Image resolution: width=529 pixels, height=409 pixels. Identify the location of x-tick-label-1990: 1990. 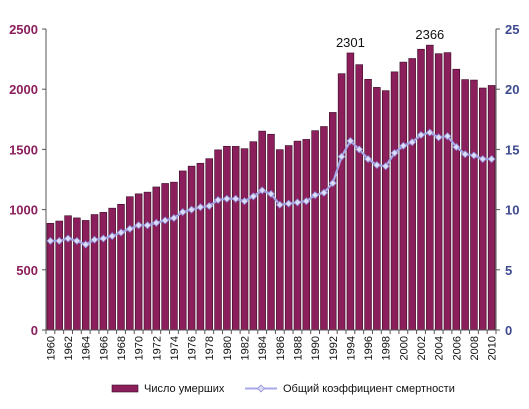
(316, 348).